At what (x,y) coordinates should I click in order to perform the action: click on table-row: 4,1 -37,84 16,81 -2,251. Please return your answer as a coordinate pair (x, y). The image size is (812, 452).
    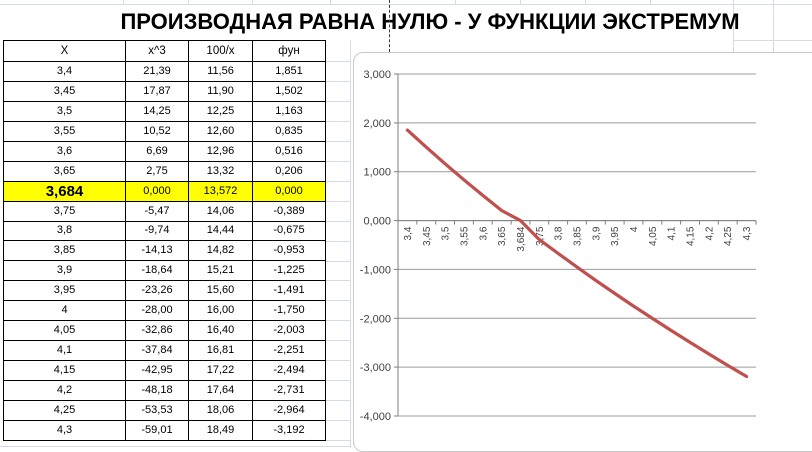
    Looking at the image, I should click on (164, 351).